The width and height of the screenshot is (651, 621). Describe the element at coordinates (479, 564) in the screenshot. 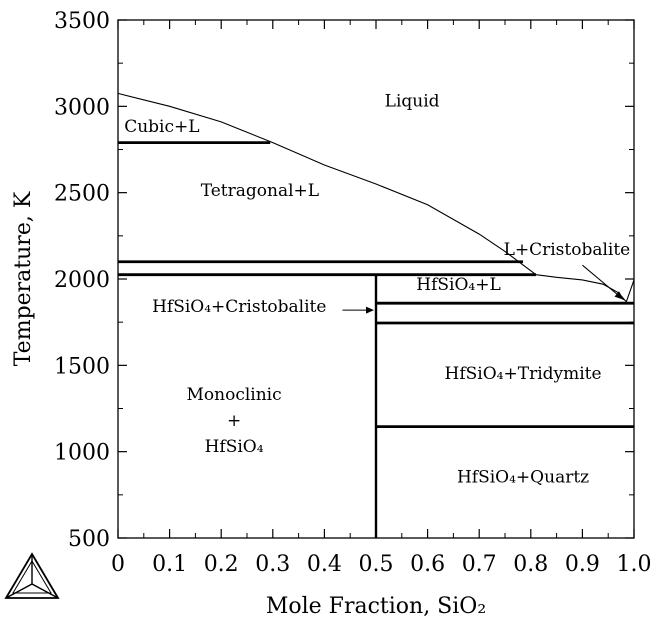

I see `x-tick-label: 0.7` at that location.